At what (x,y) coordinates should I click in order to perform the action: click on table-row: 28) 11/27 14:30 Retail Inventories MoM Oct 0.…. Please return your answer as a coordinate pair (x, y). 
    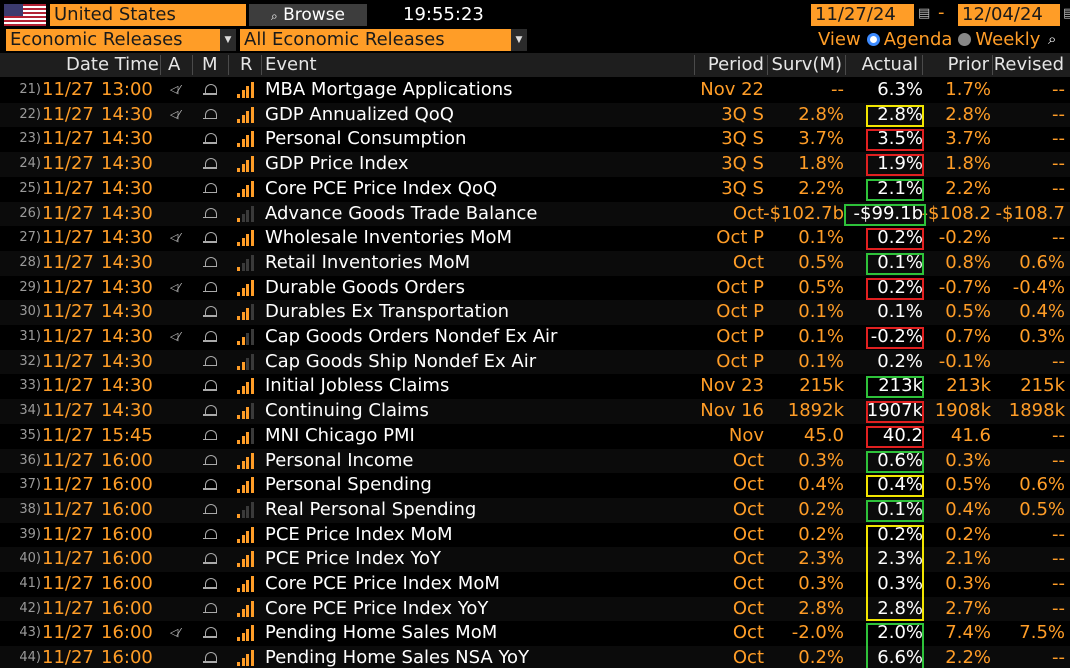
    Looking at the image, I should click on (535, 263).